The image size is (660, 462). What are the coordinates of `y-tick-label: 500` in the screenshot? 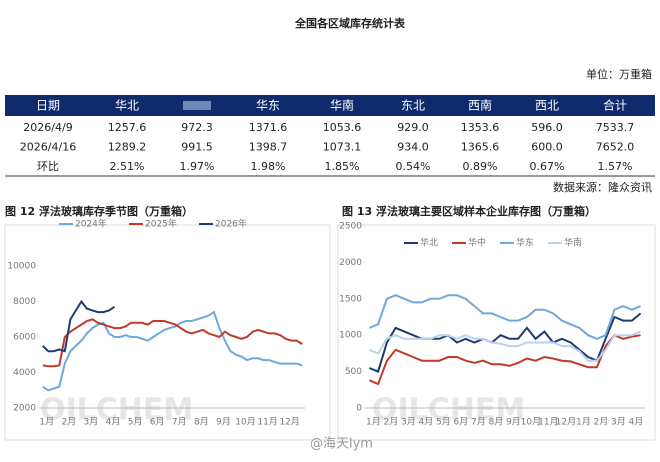 It's located at (353, 372).